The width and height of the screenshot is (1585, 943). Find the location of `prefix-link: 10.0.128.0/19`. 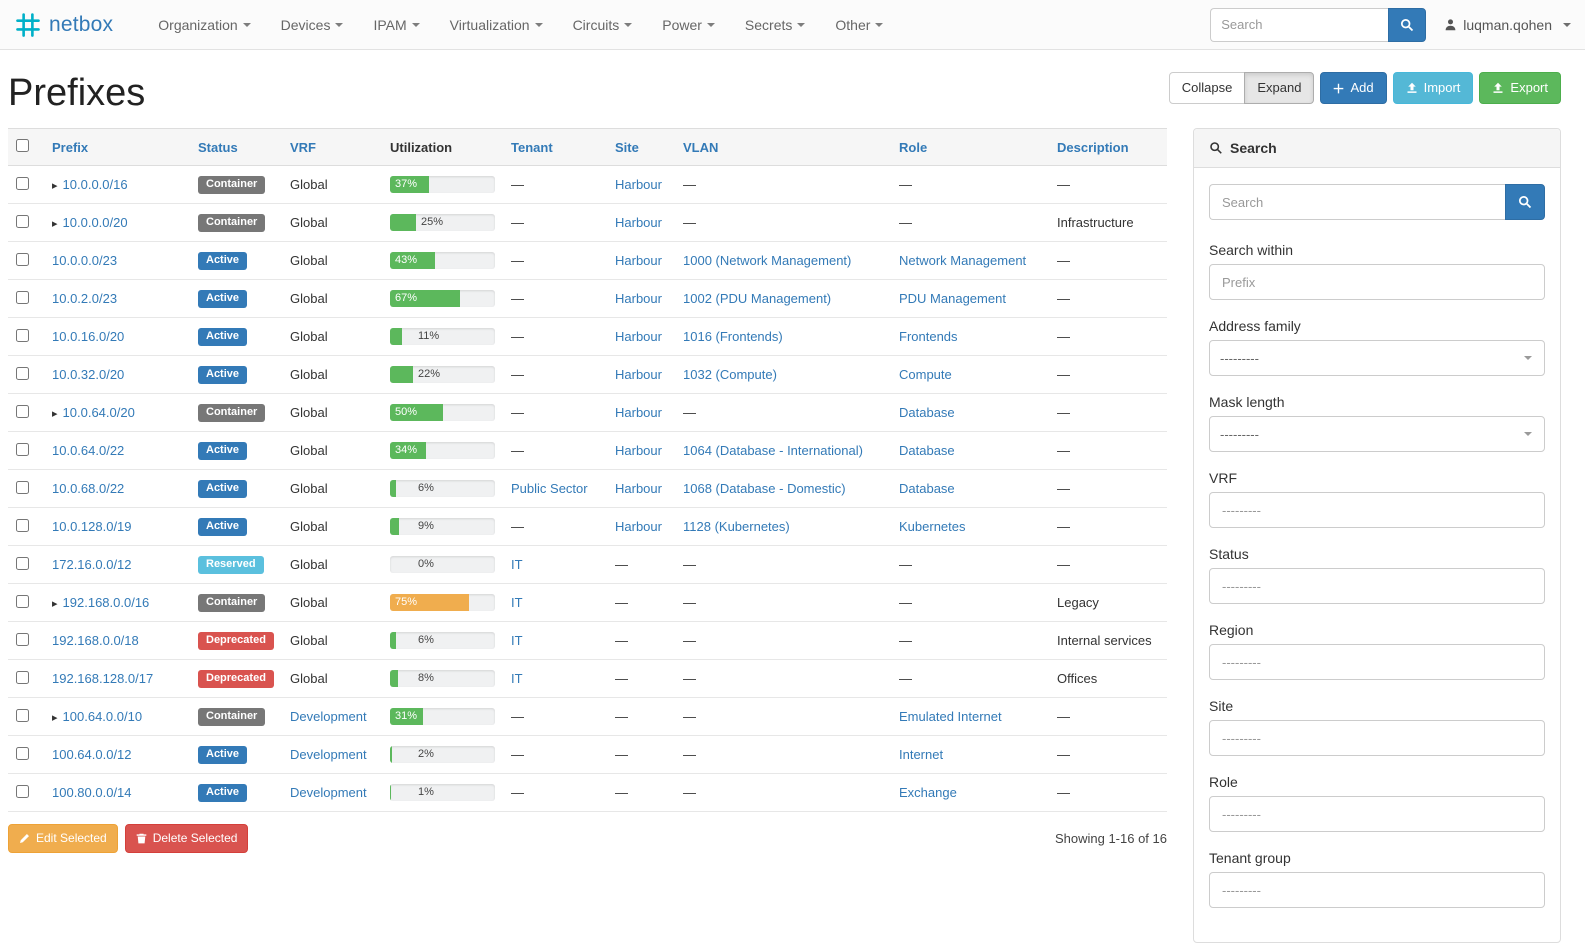

prefix-link: 10.0.128.0/19 is located at coordinates (92, 526).